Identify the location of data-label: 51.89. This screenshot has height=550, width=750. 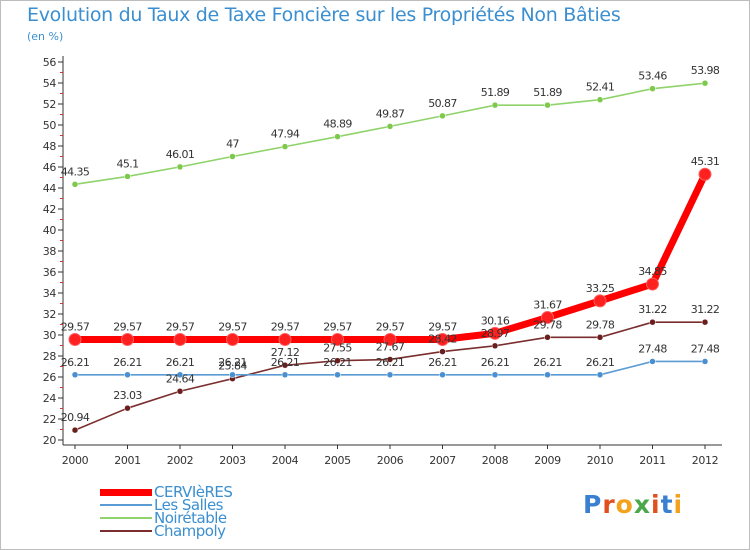
(547, 92).